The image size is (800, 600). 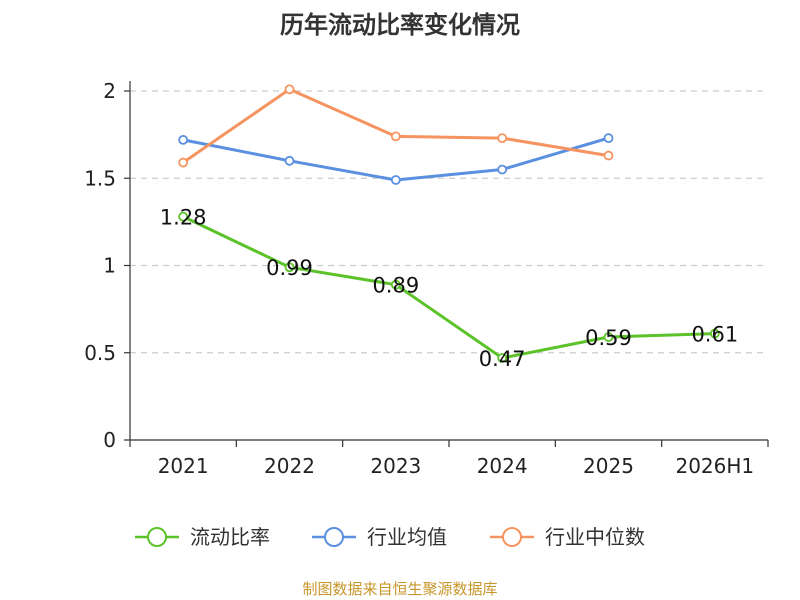 I want to click on x-tick-label: 2026H1, so click(x=714, y=466).